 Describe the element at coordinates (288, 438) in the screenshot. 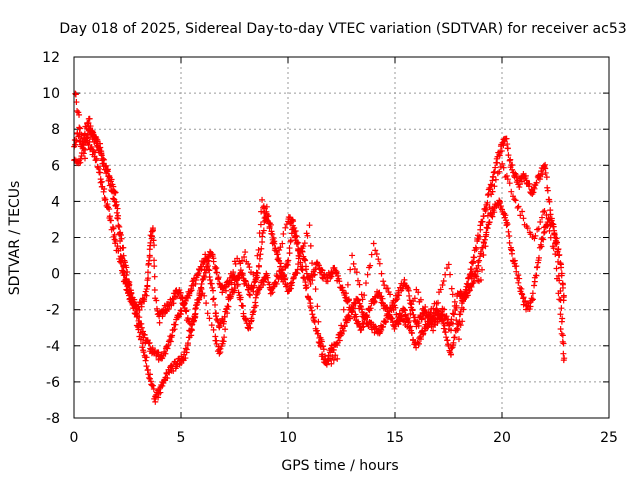

I see `x-tick-label: 10` at that location.